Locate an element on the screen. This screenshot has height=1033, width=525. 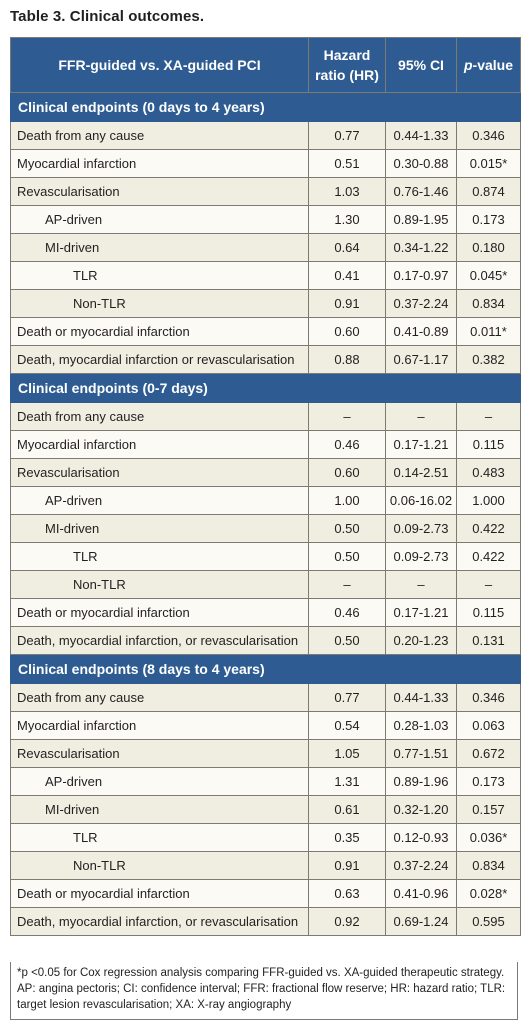
row-label: TLR is located at coordinates (159, 275).